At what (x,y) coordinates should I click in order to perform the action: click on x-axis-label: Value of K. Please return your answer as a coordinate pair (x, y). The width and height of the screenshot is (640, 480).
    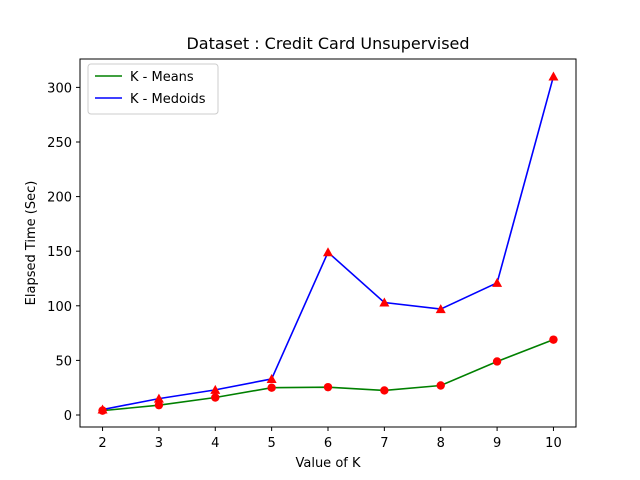
    Looking at the image, I should click on (327, 463).